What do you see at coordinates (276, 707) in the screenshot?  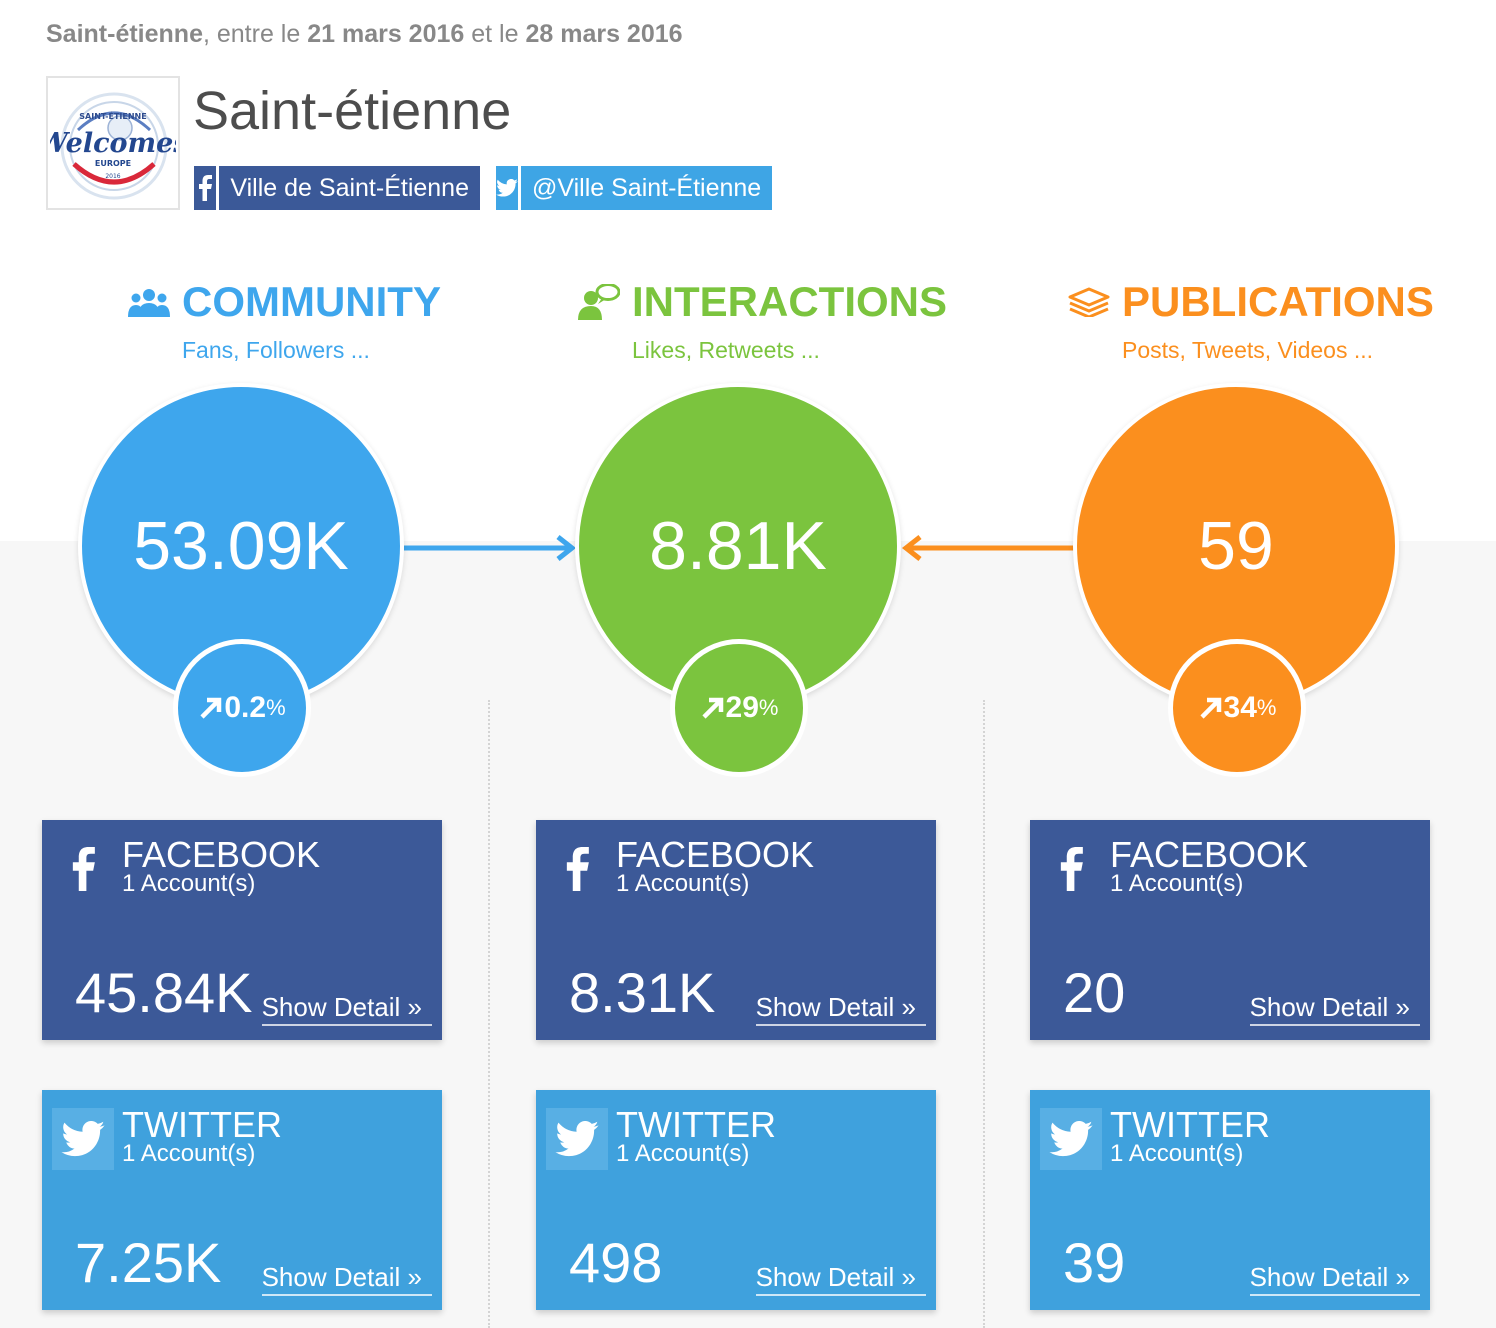 I see `community-change-unit: %` at bounding box center [276, 707].